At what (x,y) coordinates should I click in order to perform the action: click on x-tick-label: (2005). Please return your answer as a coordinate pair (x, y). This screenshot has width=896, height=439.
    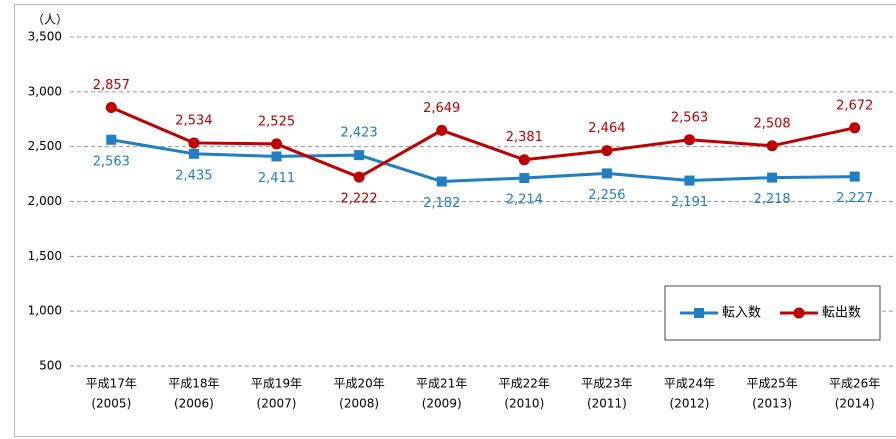
    Looking at the image, I should click on (111, 404).